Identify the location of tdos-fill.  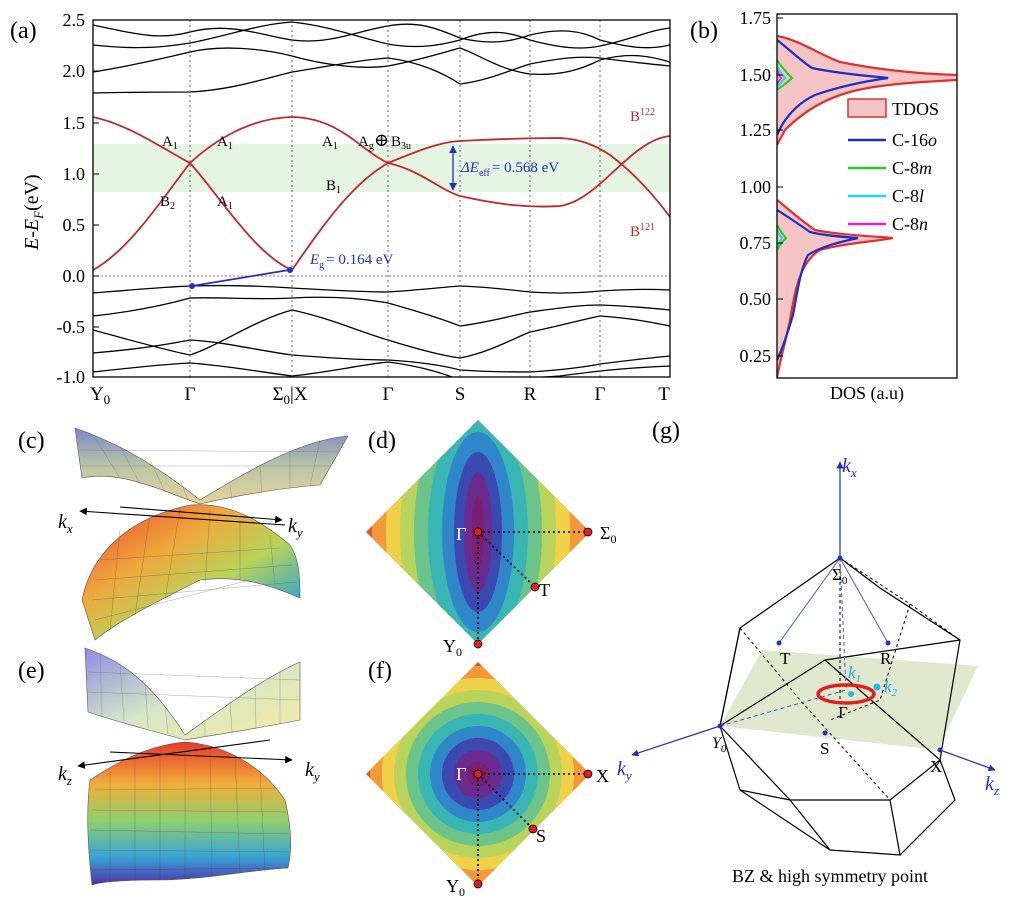
(867, 207).